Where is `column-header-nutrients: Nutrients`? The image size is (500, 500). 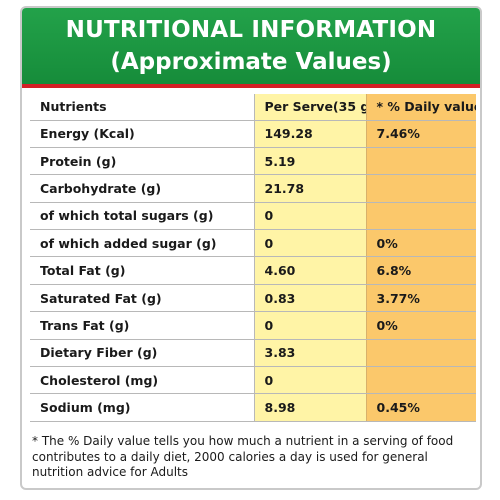 column-header-nutrients: Nutrients is located at coordinates (142, 107).